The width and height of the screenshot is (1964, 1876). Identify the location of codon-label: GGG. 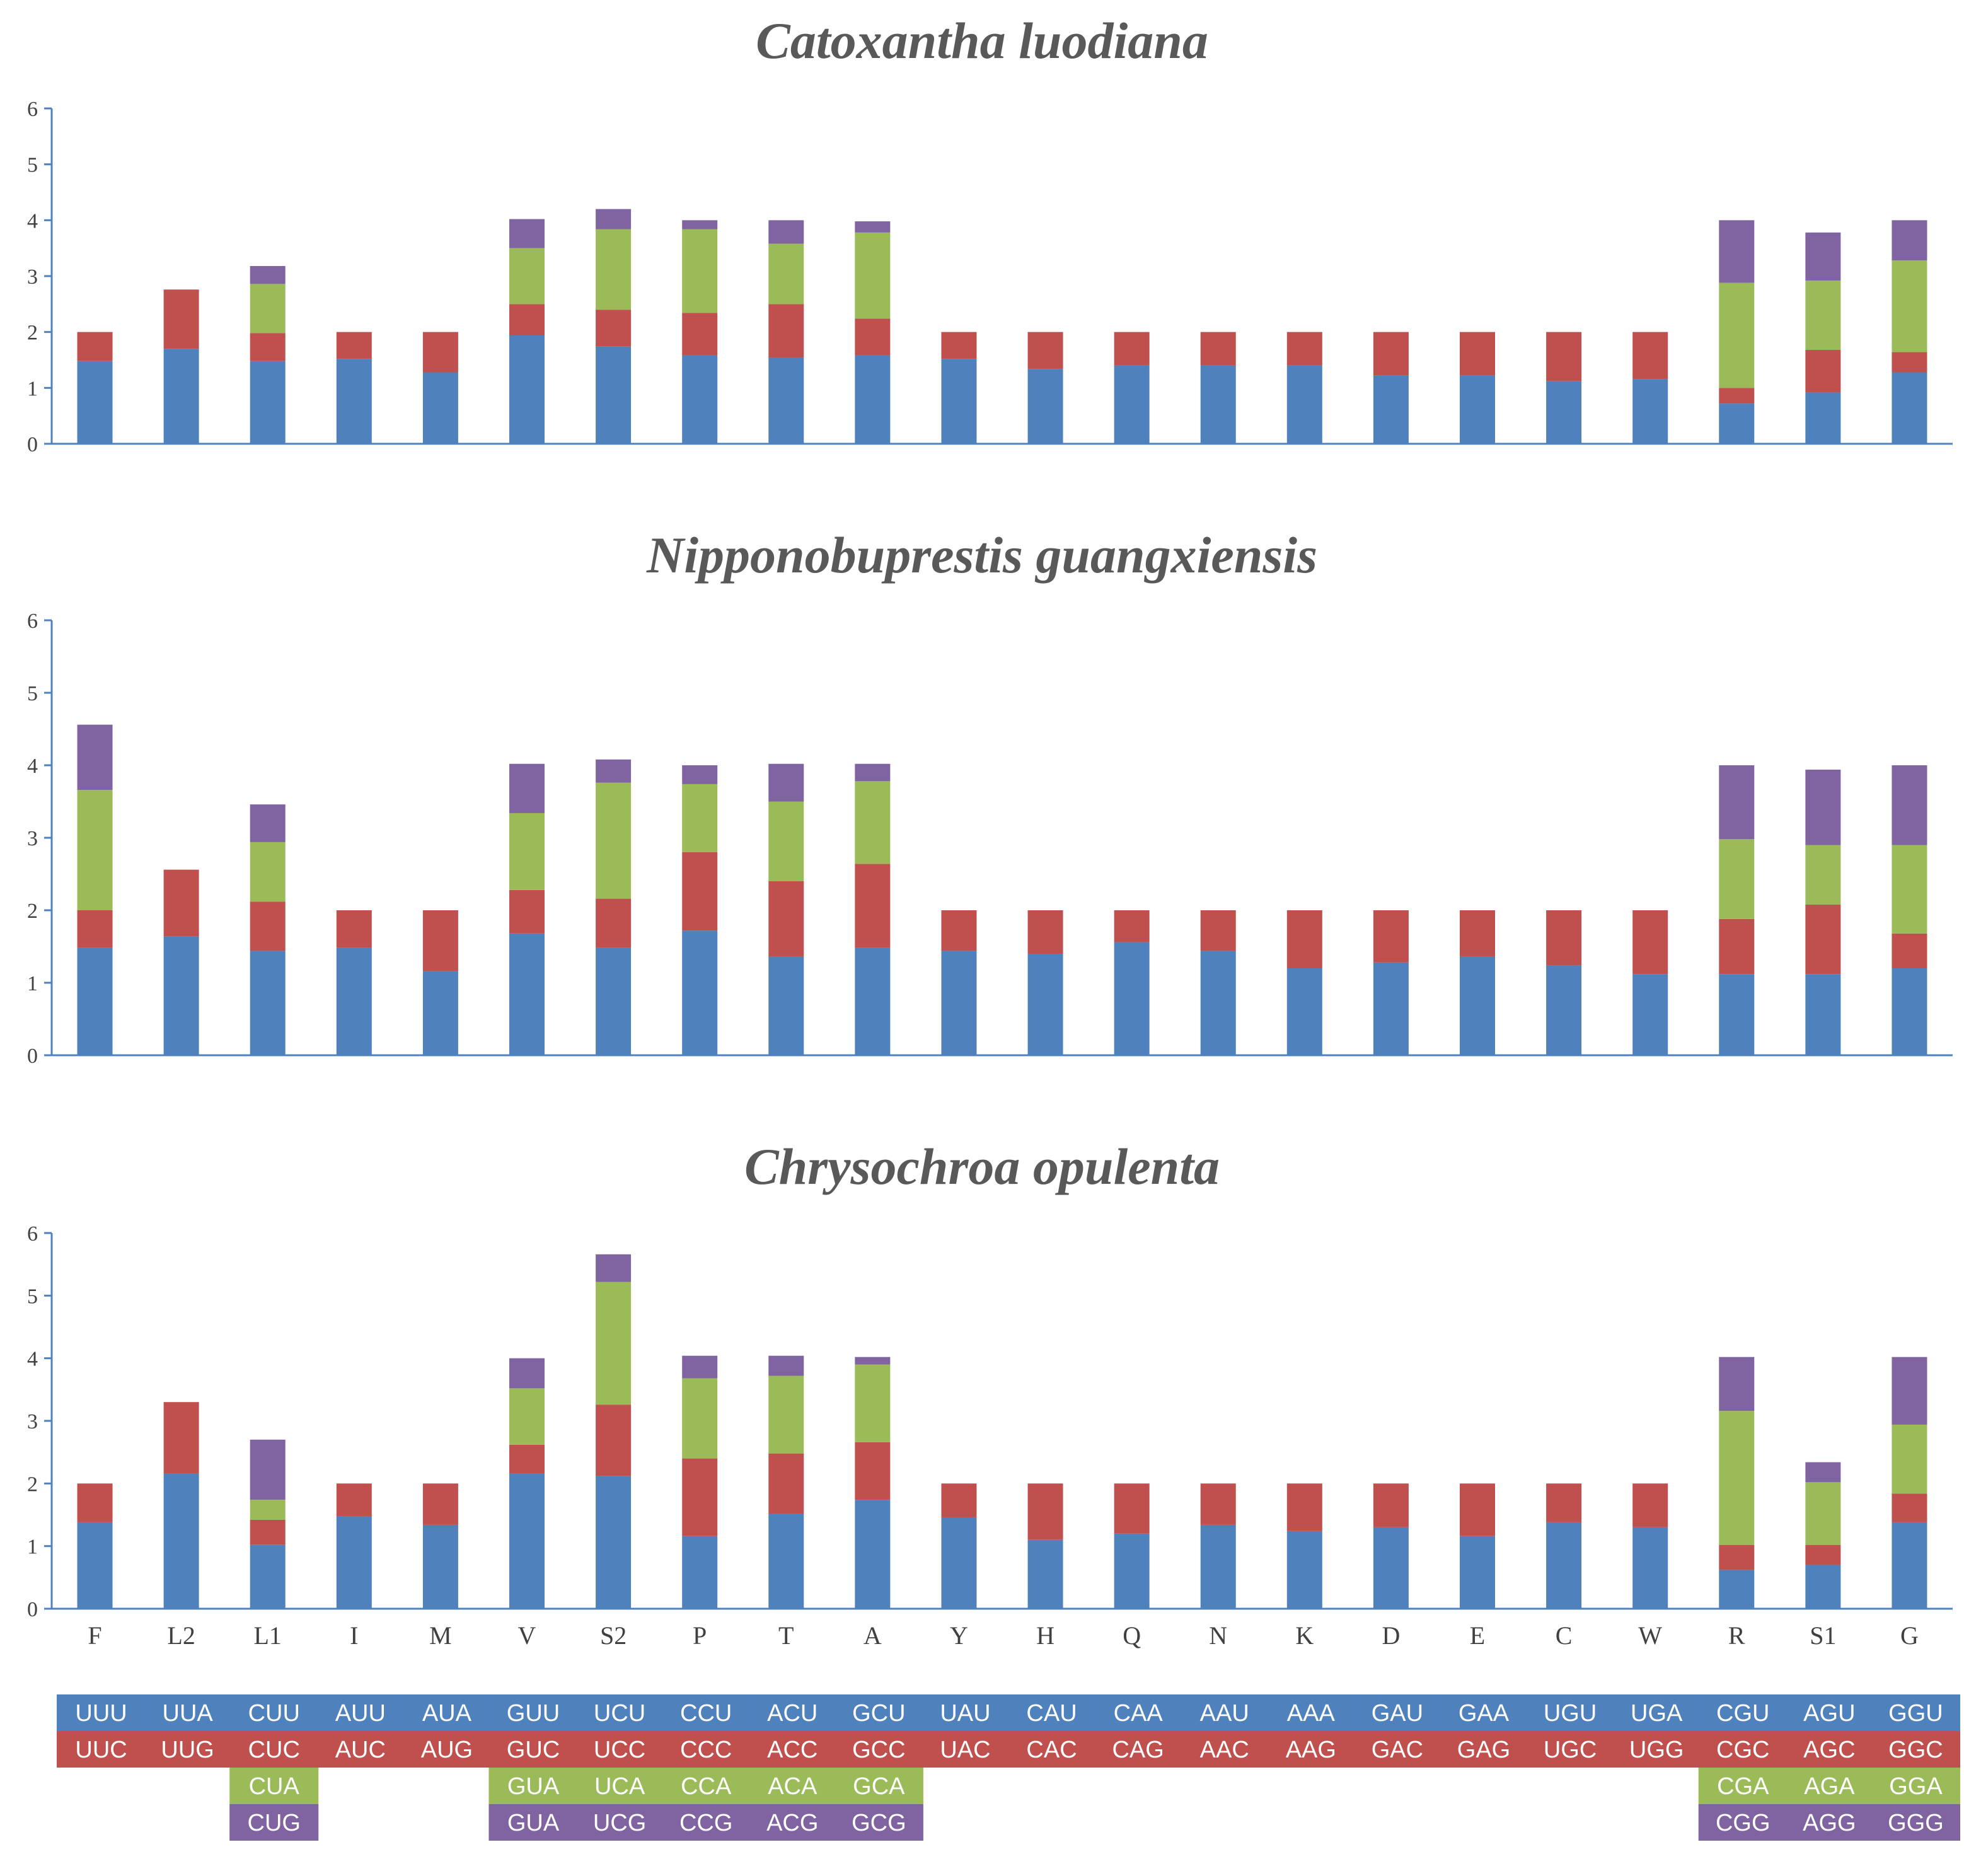
(1916, 1823).